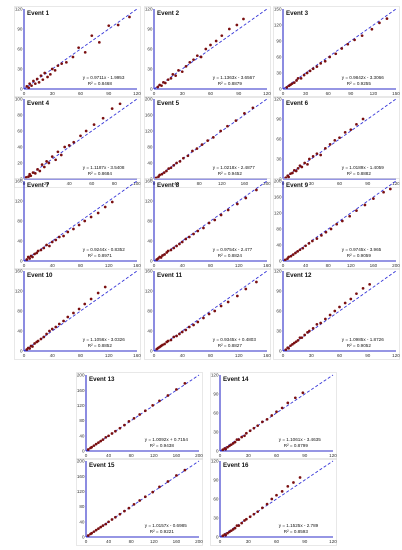 Image resolution: width=402 pixels, height=550 pixels. Describe the element at coordinates (236, 465) in the screenshot. I see `chart-title: Event 16` at that location.